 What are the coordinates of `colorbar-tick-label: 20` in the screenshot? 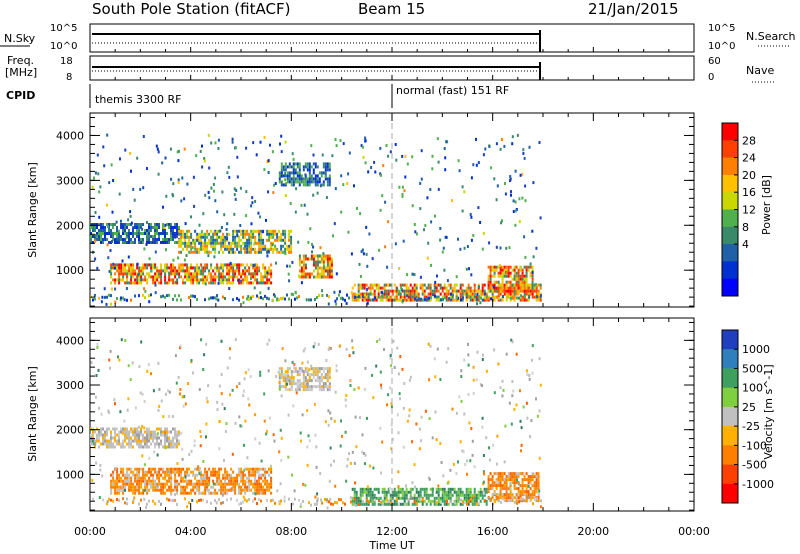 It's located at (749, 175).